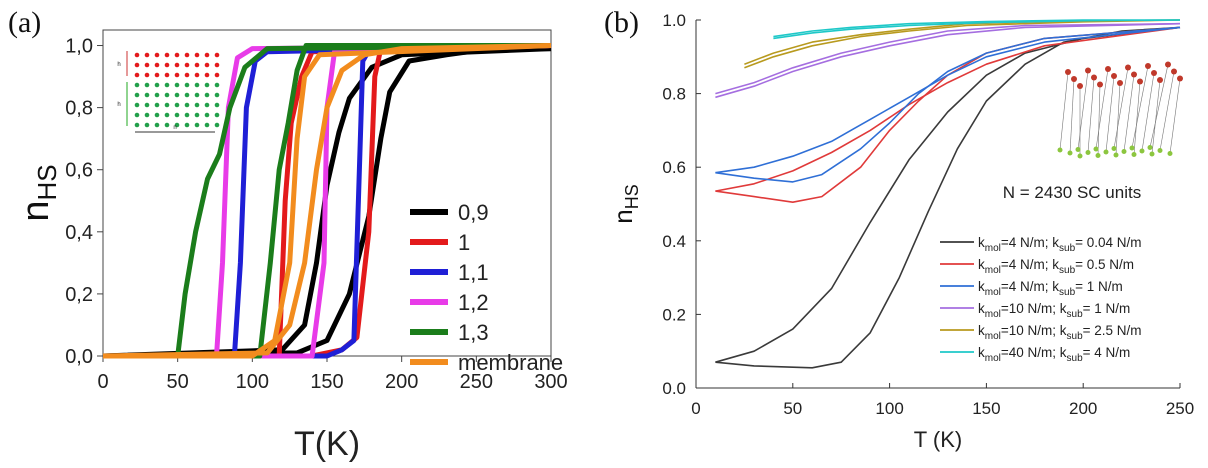  What do you see at coordinates (79, 109) in the screenshot?
I see `y-tick-label-a-4: 0,8` at bounding box center [79, 109].